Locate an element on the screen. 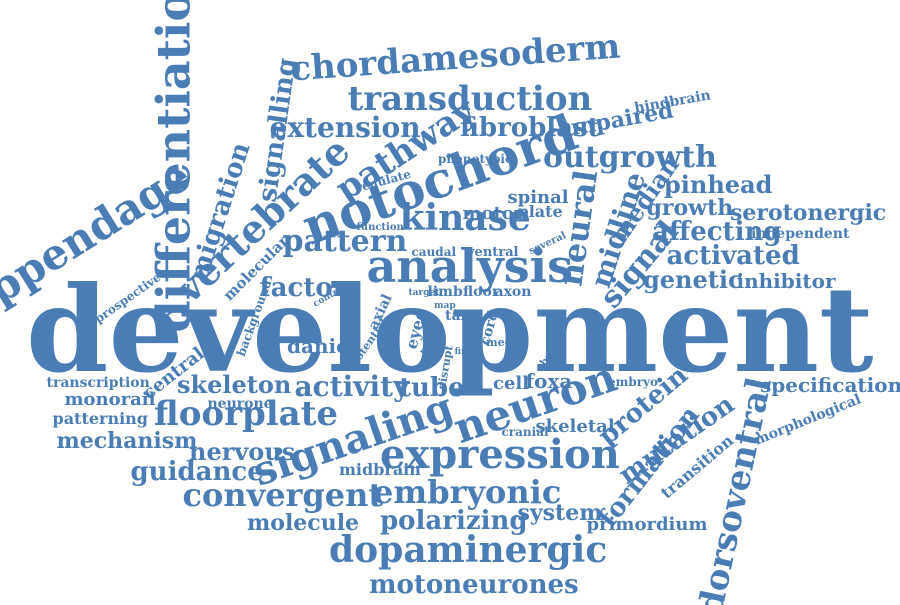 Image resolution: width=900 pixels, height=605 pixels. word-map: map is located at coordinates (445, 305).